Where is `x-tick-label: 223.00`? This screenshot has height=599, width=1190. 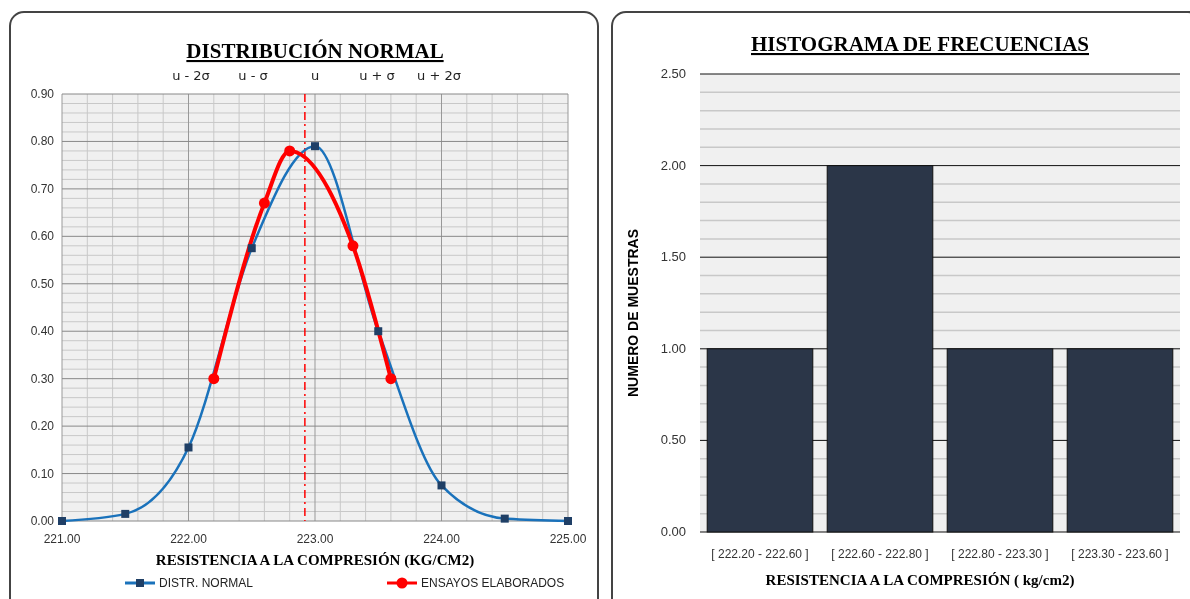 x-tick-label: 223.00 is located at coordinates (315, 539).